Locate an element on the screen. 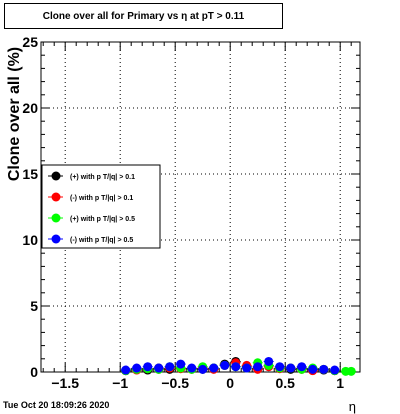 The height and width of the screenshot is (414, 400). x-tick-label: −1.5 is located at coordinates (65, 383).